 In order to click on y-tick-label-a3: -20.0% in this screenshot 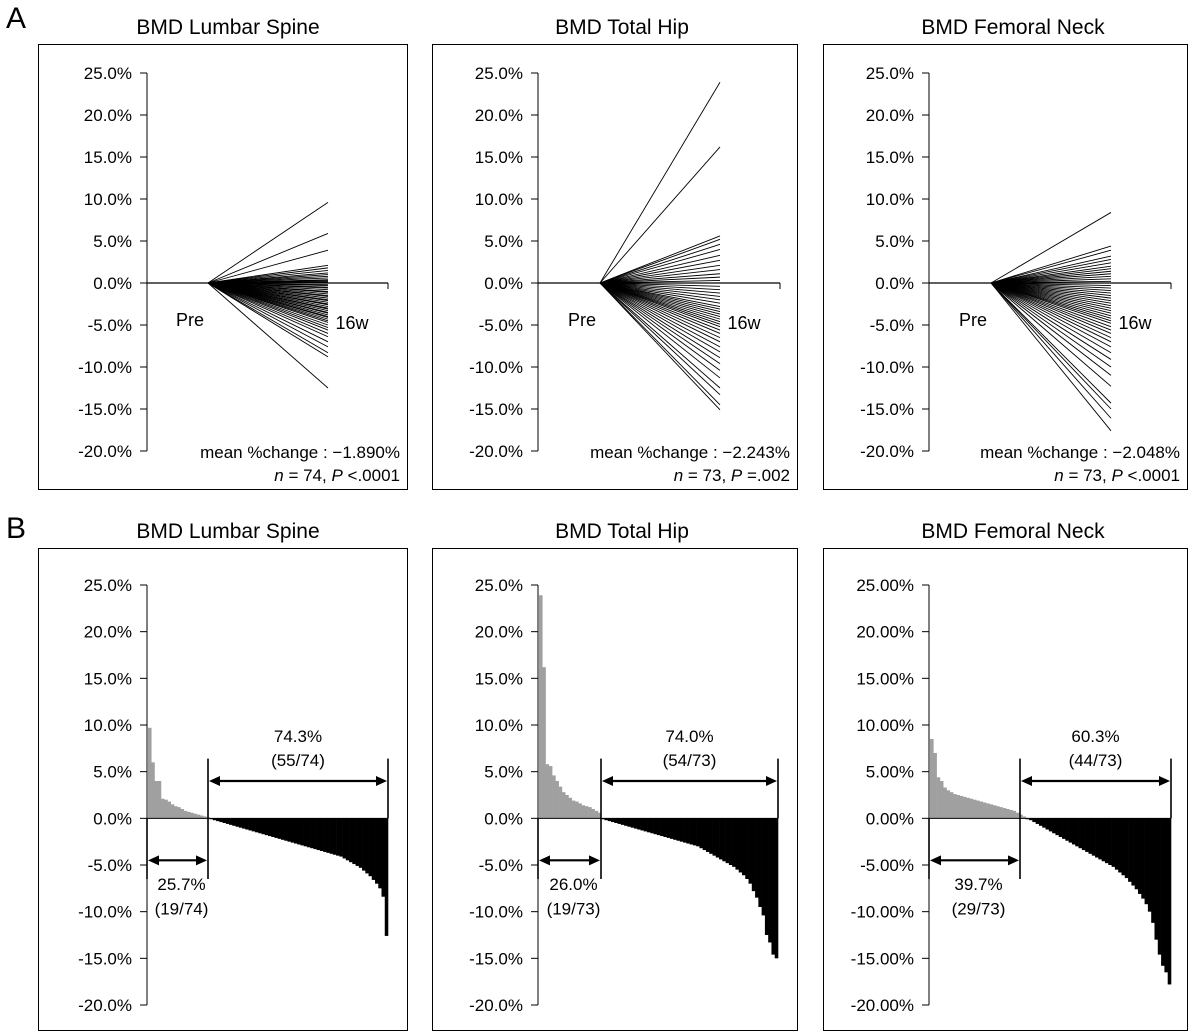, I will do `click(887, 451)`.